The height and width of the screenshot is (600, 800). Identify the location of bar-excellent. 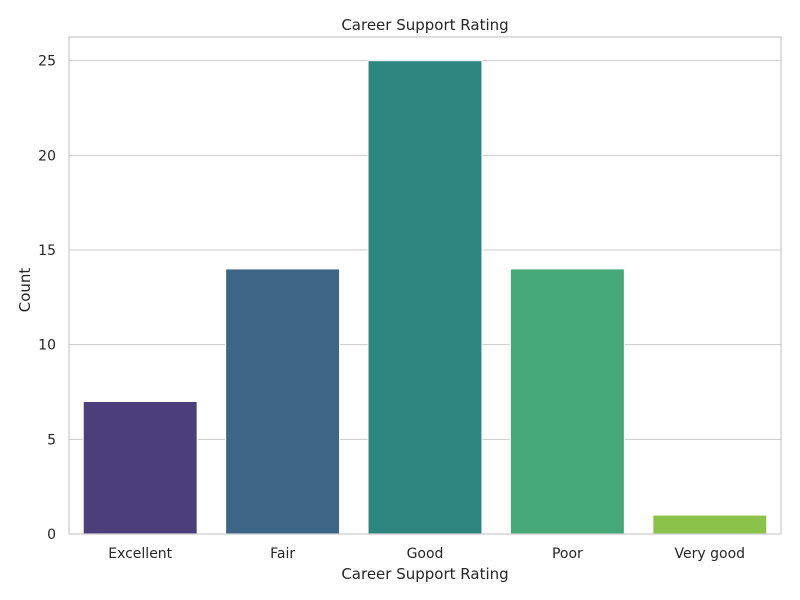
(140, 467).